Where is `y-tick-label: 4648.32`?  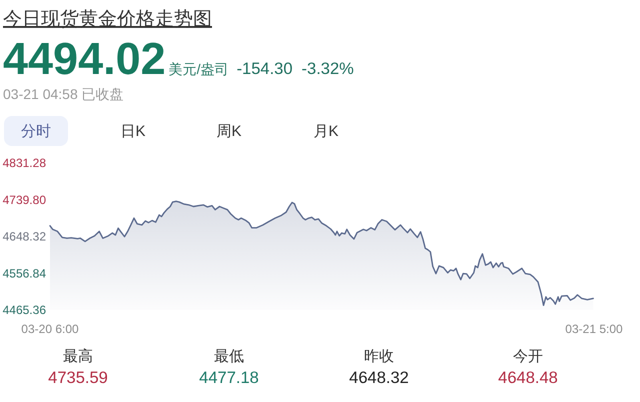 y-tick-label: 4648.32 is located at coordinates (24, 237).